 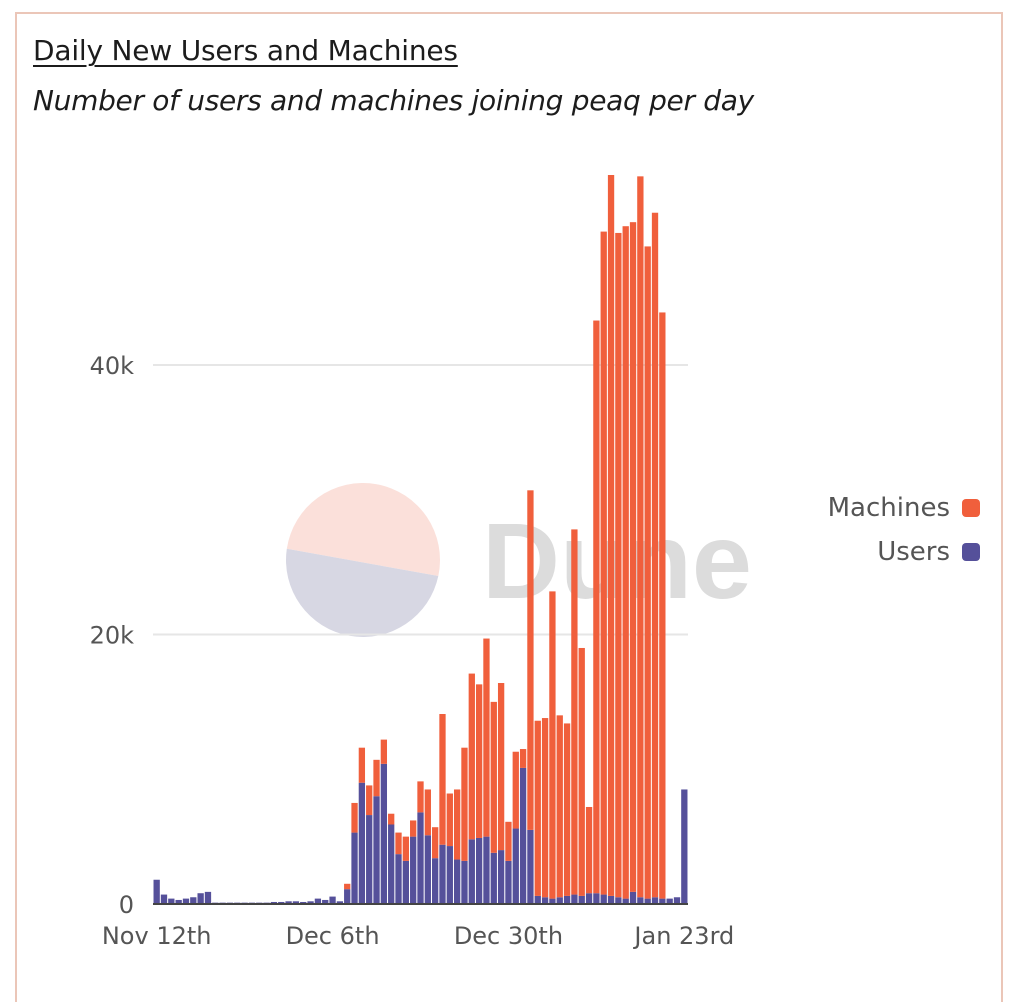 What do you see at coordinates (245, 50) in the screenshot?
I see `chart-title: Daily New Users and Machines` at bounding box center [245, 50].